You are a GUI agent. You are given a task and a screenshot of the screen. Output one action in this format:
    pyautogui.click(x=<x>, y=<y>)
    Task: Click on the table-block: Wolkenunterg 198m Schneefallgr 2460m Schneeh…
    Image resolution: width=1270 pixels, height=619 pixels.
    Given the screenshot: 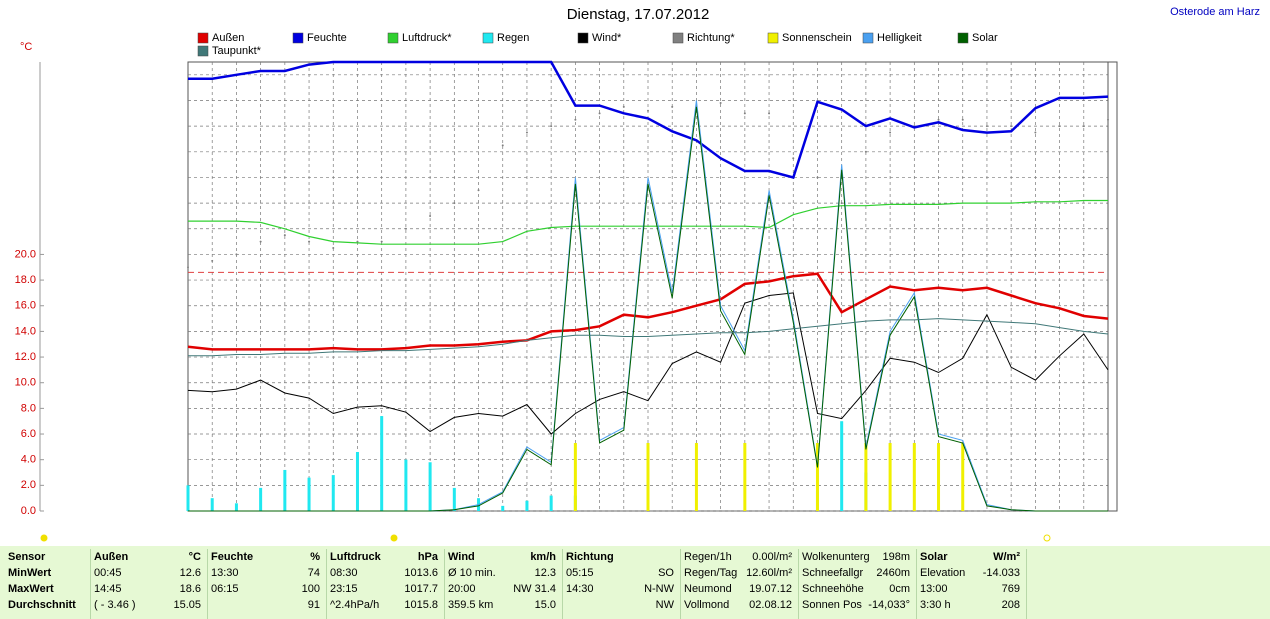 What is the action you would take?
    pyautogui.click(x=857, y=584)
    